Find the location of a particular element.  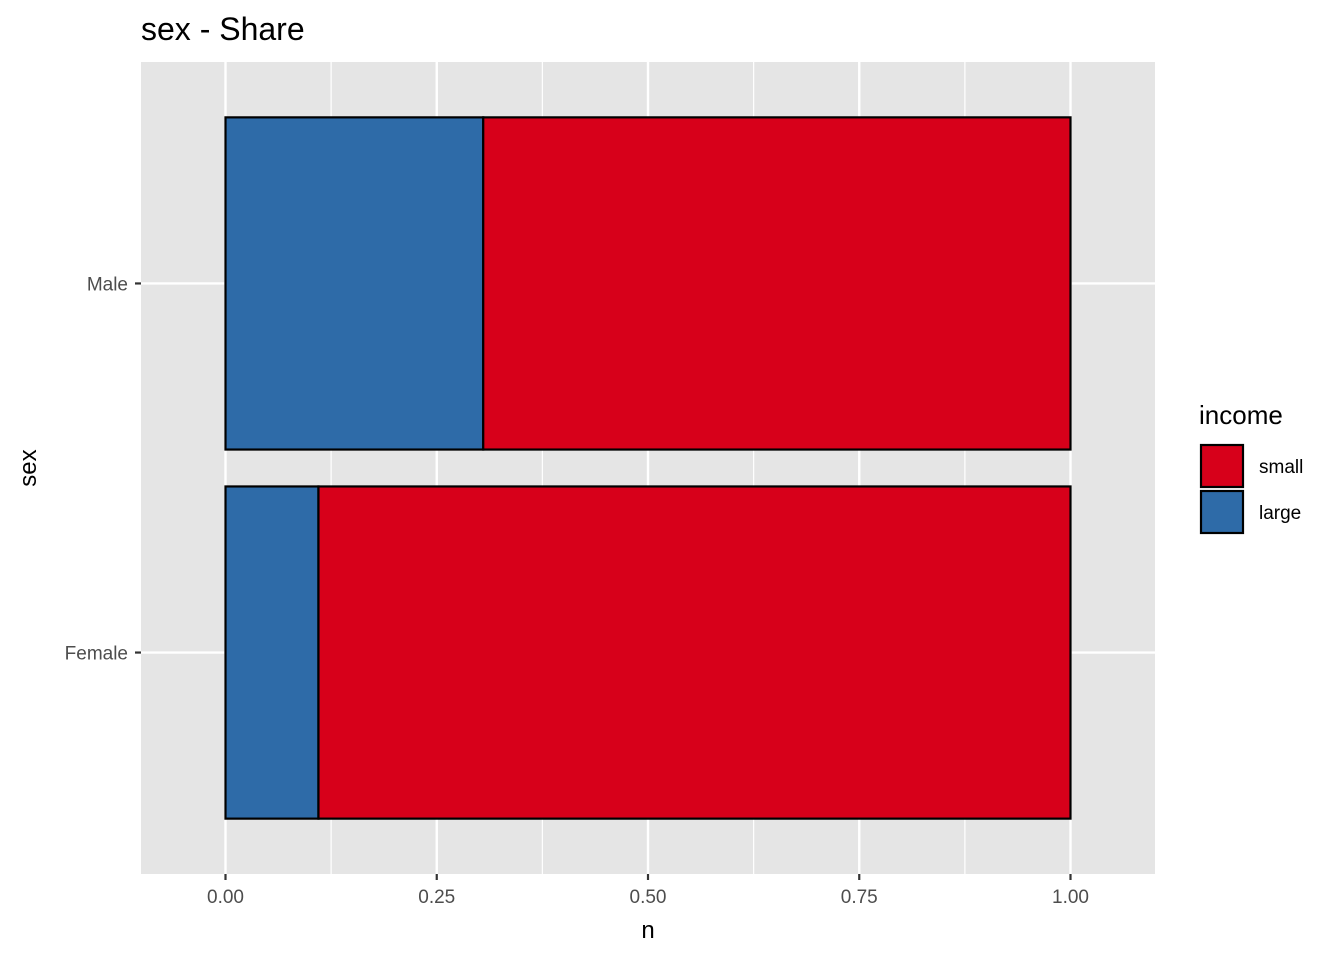

y-tick-label: Female is located at coordinates (96, 654).